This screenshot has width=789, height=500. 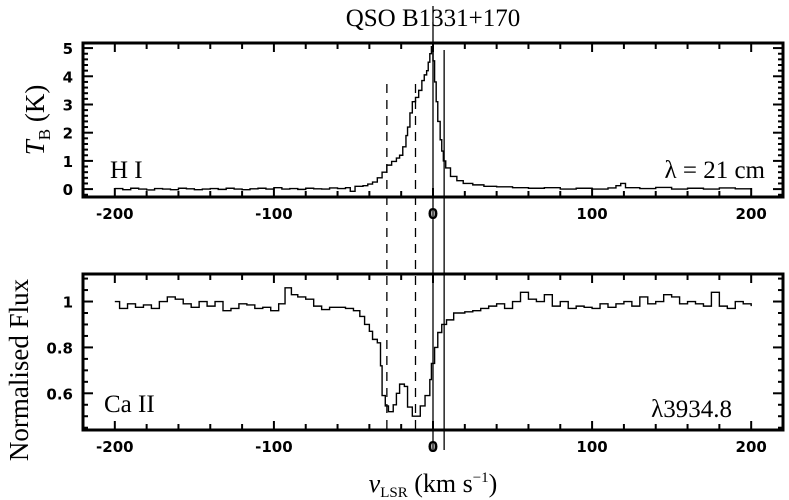 I want to click on caii-ylabel: Normalised Flux, so click(x=19, y=369).